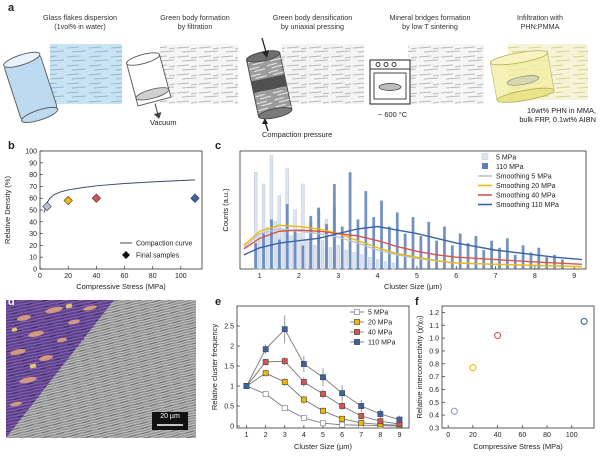  What do you see at coordinates (182, 81) in the screenshot?
I see `filtration-illustration` at bounding box center [182, 81].